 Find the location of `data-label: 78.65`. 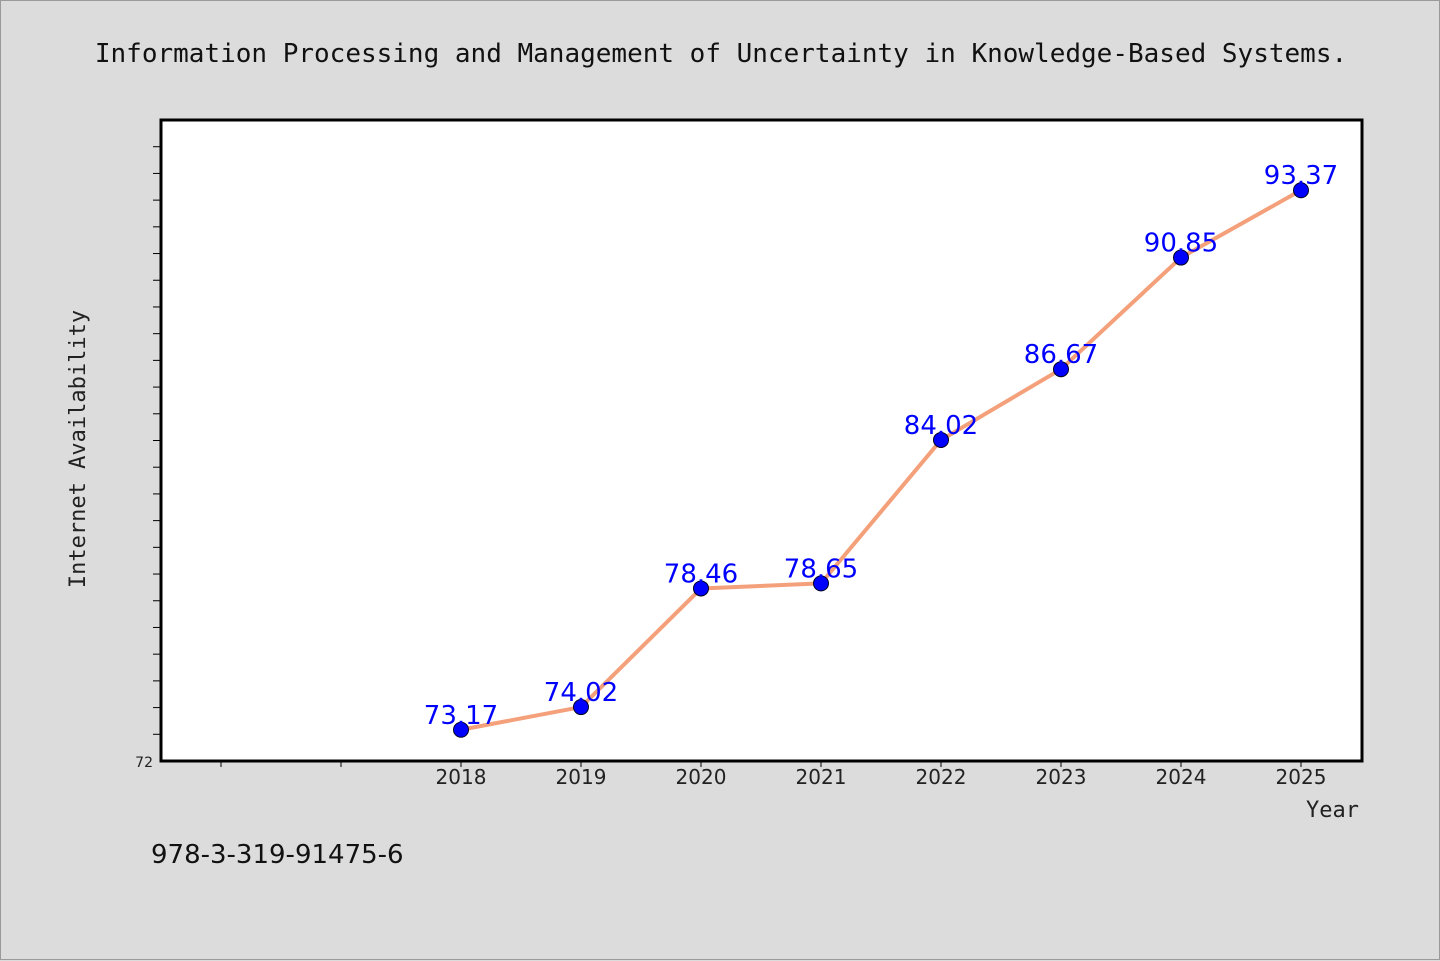

data-label: 78.65 is located at coordinates (821, 569).